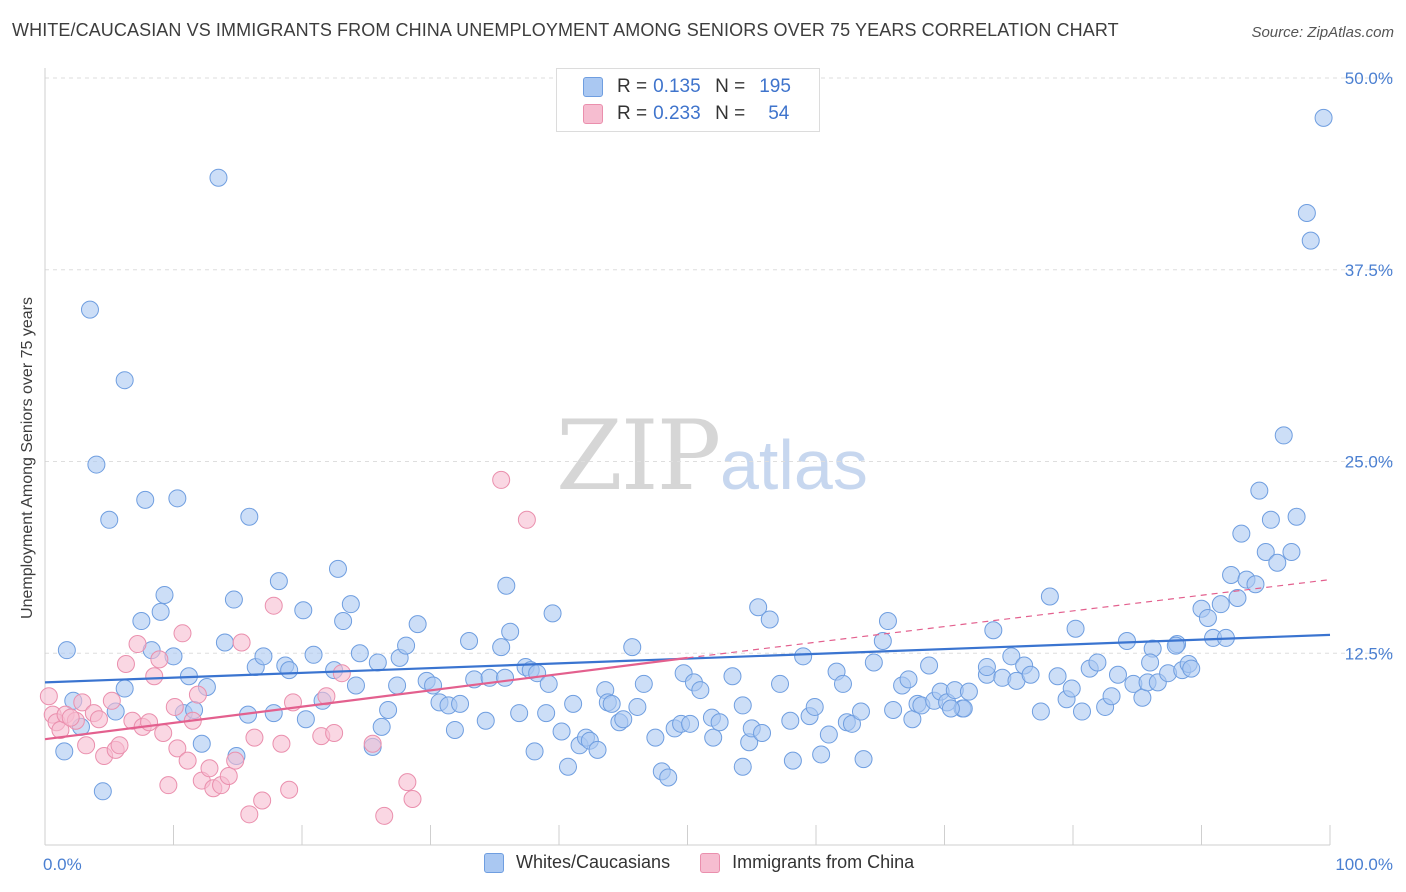  Describe the element at coordinates (677, 113) in the screenshot. I see `legend-r-value: 0.233` at that location.